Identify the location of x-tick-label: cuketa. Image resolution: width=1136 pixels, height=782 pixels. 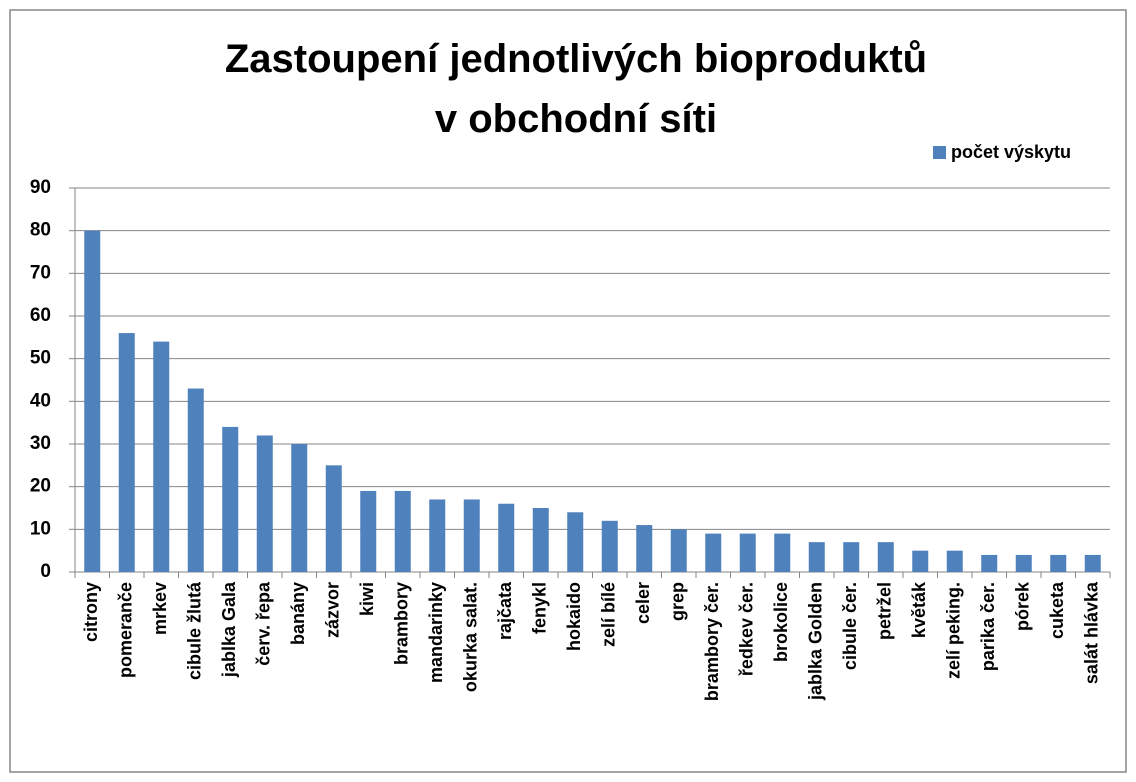
(1057, 610).